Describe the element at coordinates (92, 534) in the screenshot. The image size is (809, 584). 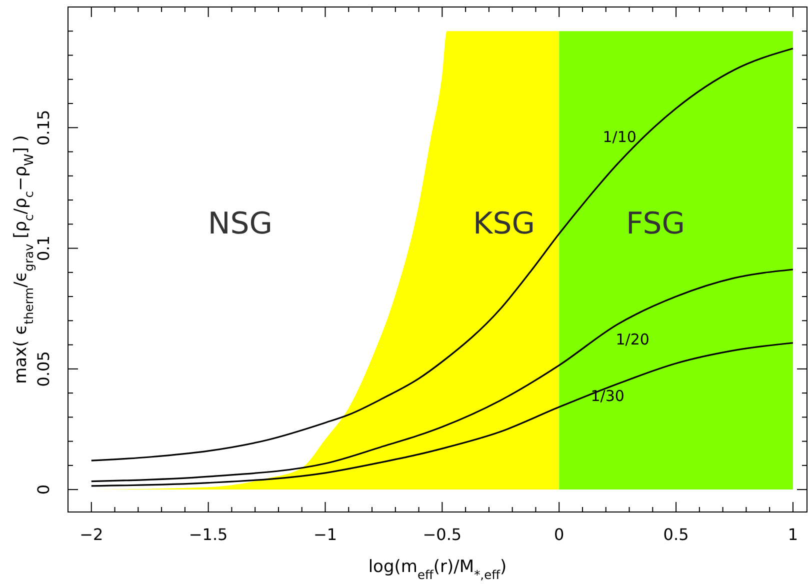
I see `x-tick-label: −2` at that location.